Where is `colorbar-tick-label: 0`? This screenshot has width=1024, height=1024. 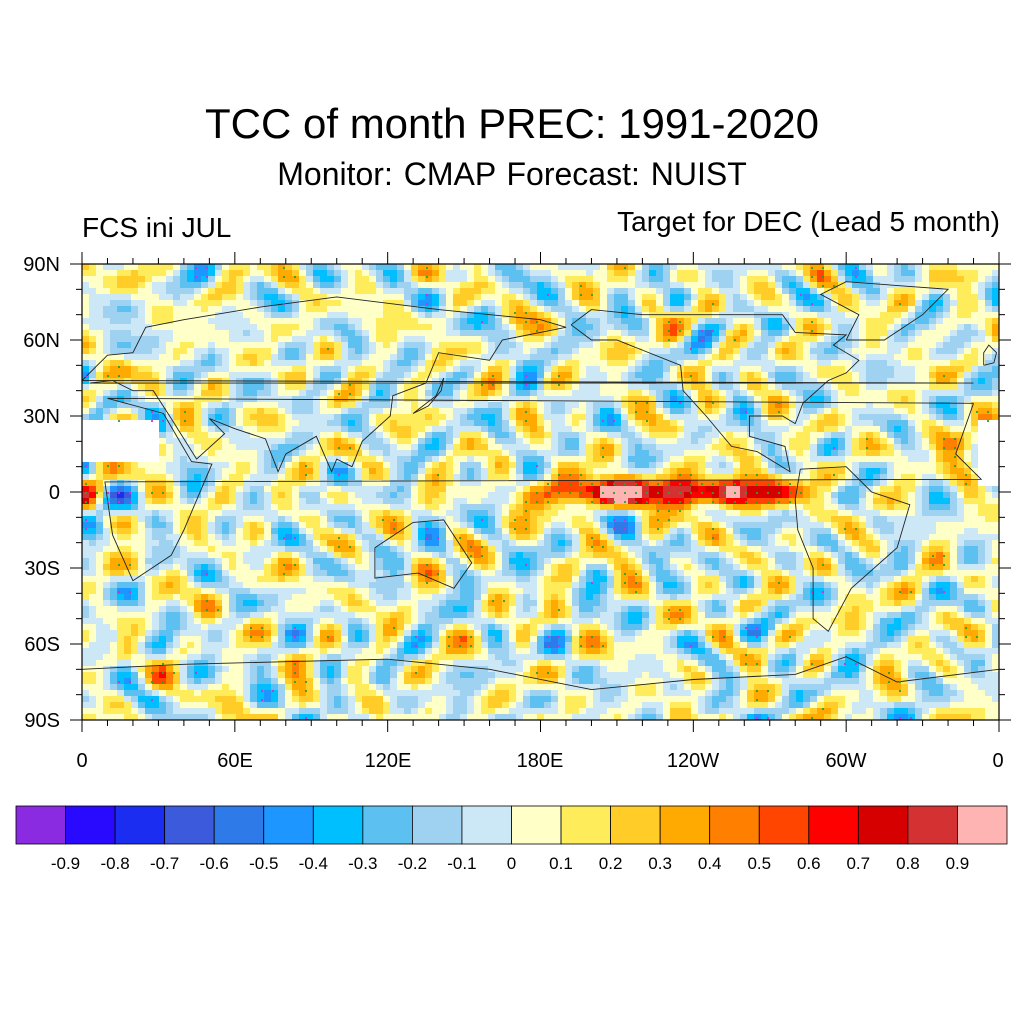 colorbar-tick-label: 0 is located at coordinates (511, 863).